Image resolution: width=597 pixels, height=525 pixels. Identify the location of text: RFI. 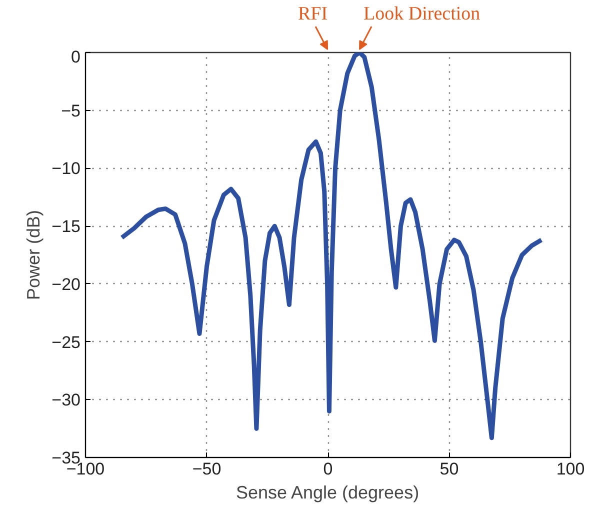
(313, 14).